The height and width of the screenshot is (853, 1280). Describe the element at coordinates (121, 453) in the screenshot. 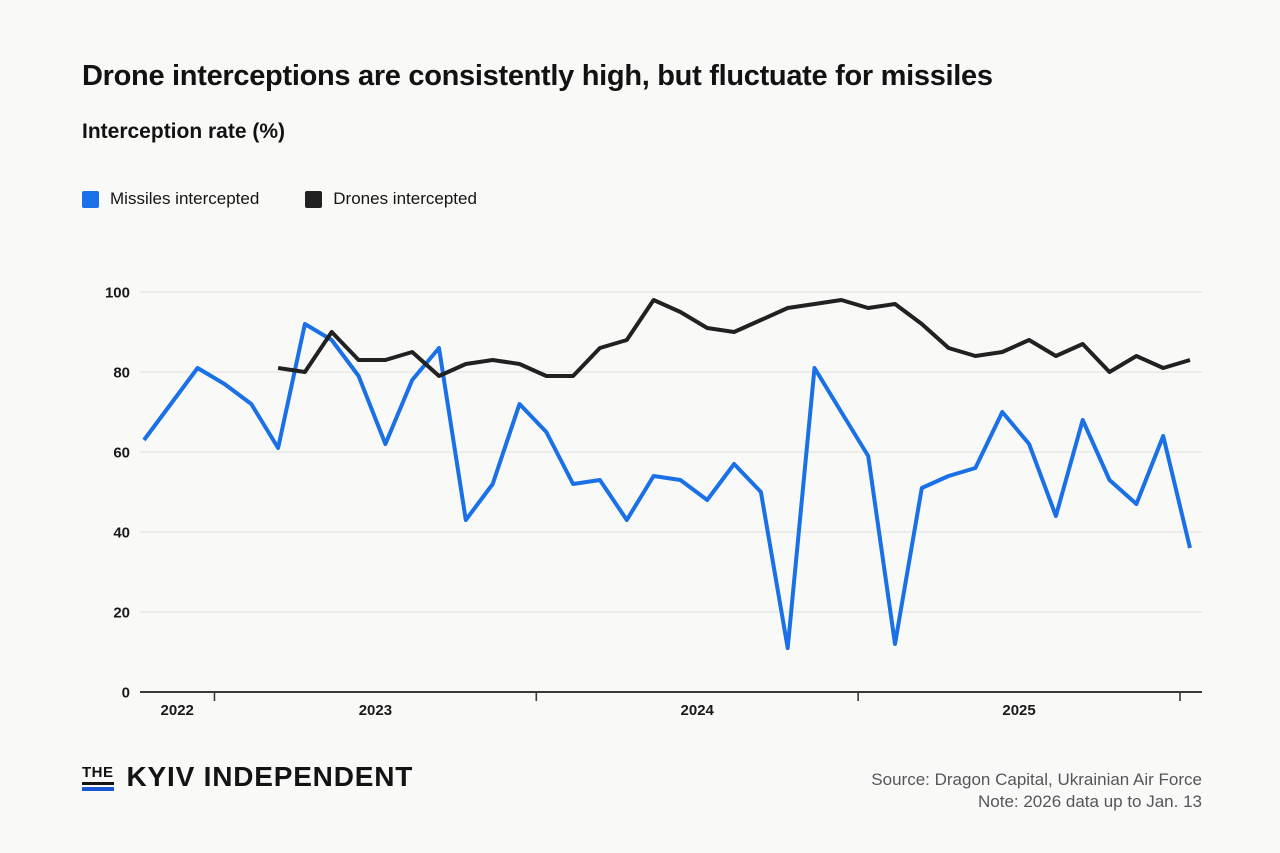

I see `y-tick-label: 60` at that location.